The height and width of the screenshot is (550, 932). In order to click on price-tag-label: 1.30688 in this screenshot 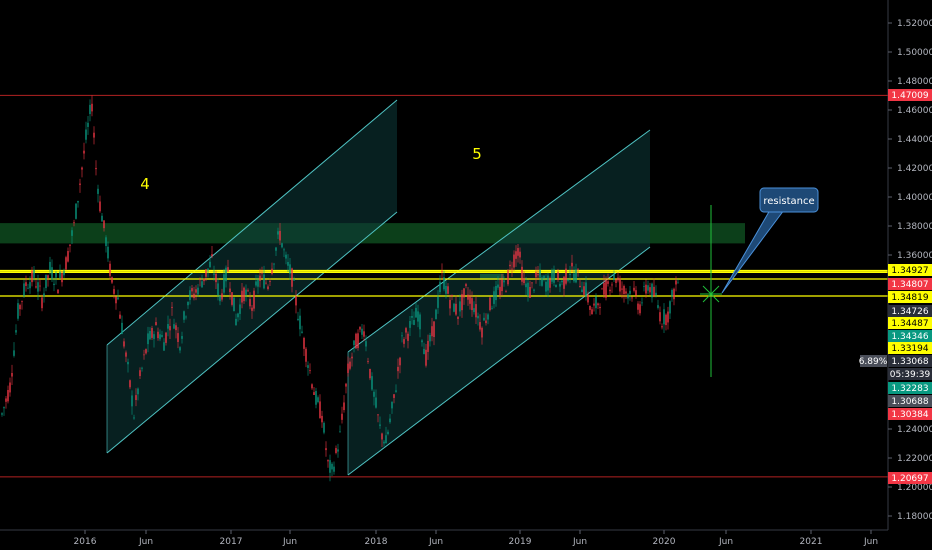, I will do `click(909, 402)`.